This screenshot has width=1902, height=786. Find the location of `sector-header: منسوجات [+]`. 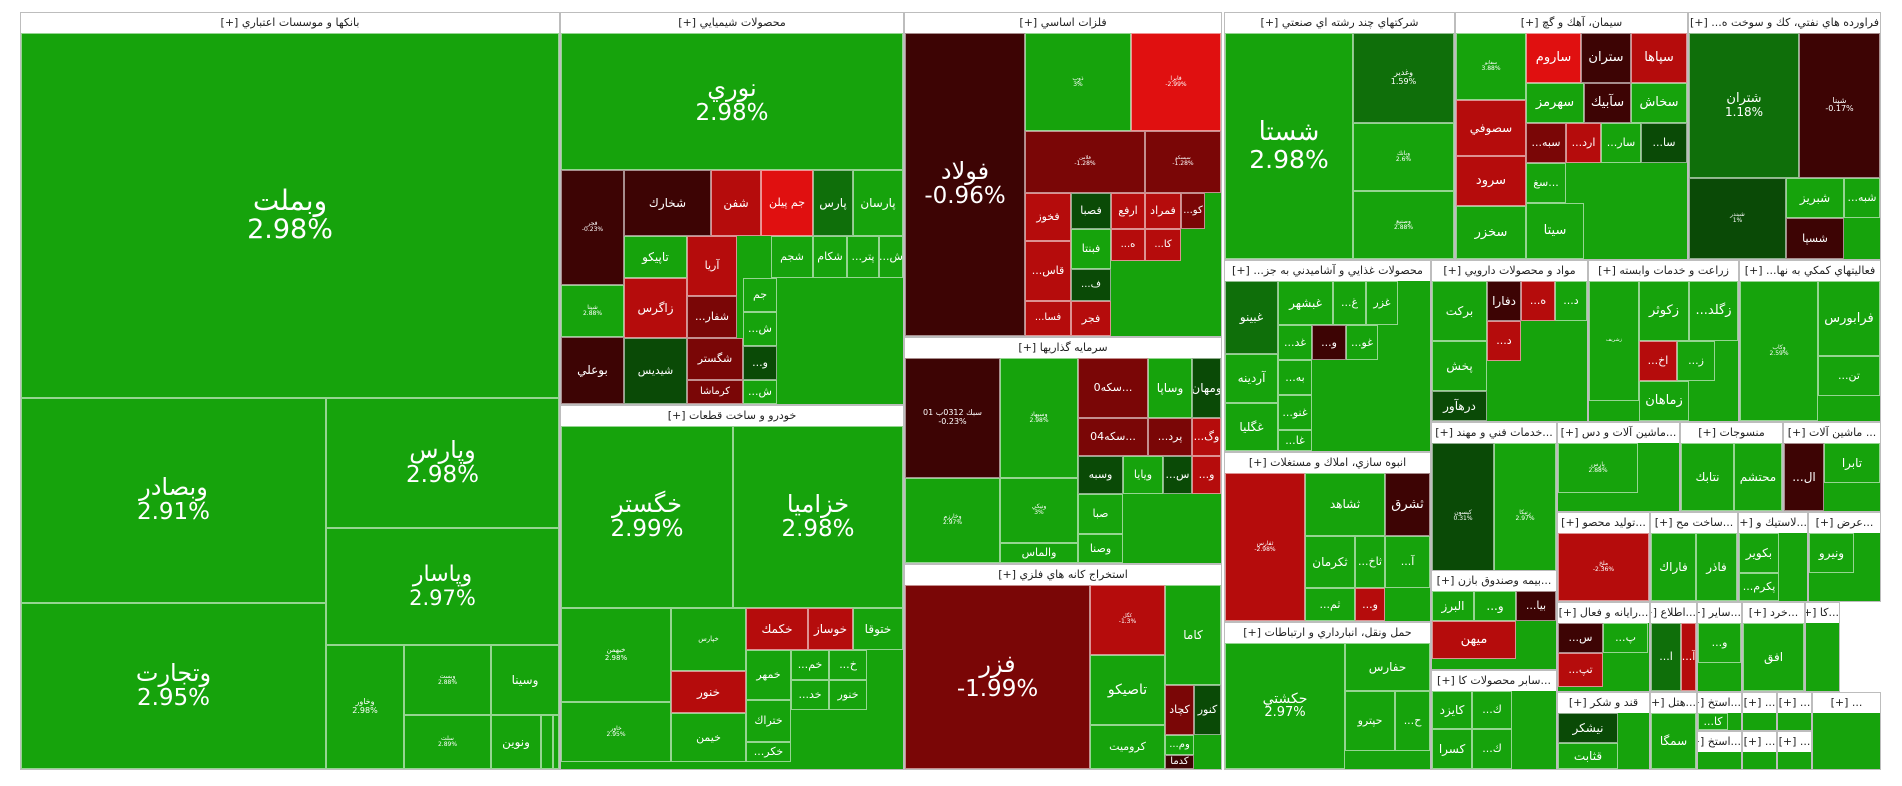

sector-header: منسوجات [+] is located at coordinates (1731, 433).